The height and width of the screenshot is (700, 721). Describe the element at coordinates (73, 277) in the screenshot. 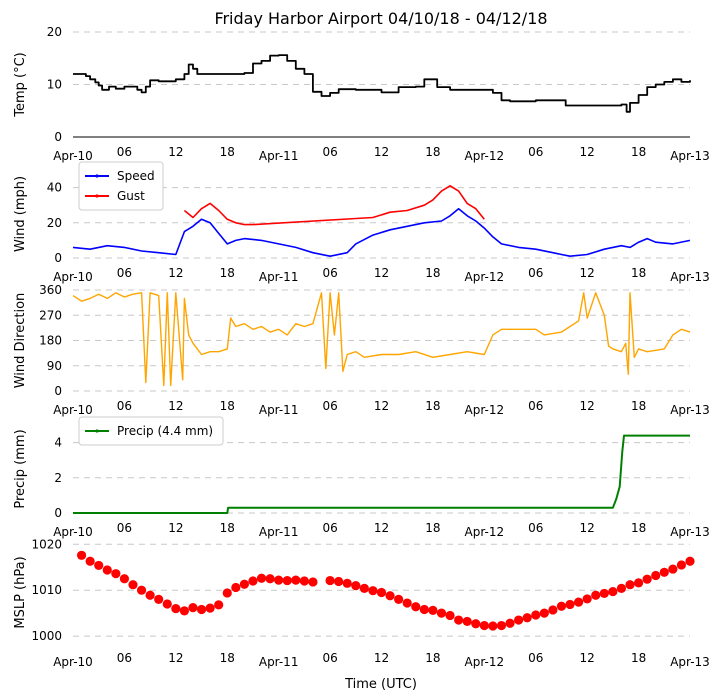

I see `wind-x-tick-label: Apr-10` at that location.